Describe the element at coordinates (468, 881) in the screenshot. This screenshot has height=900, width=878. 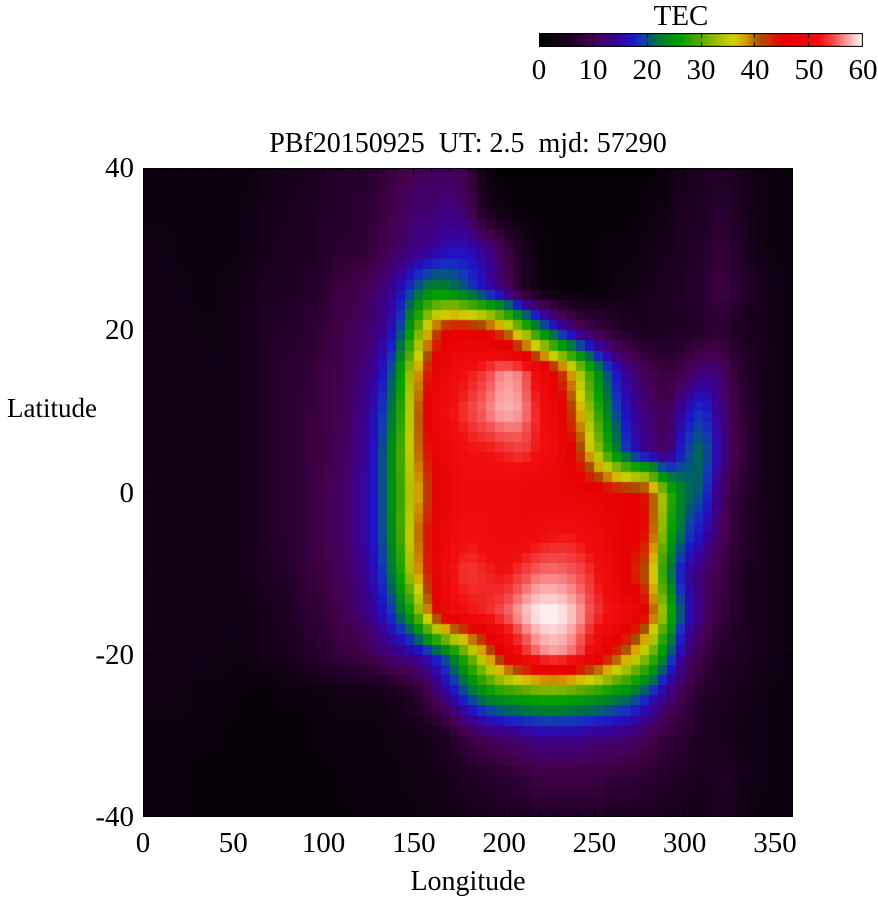
I see `x-axis-label: Longitude` at that location.